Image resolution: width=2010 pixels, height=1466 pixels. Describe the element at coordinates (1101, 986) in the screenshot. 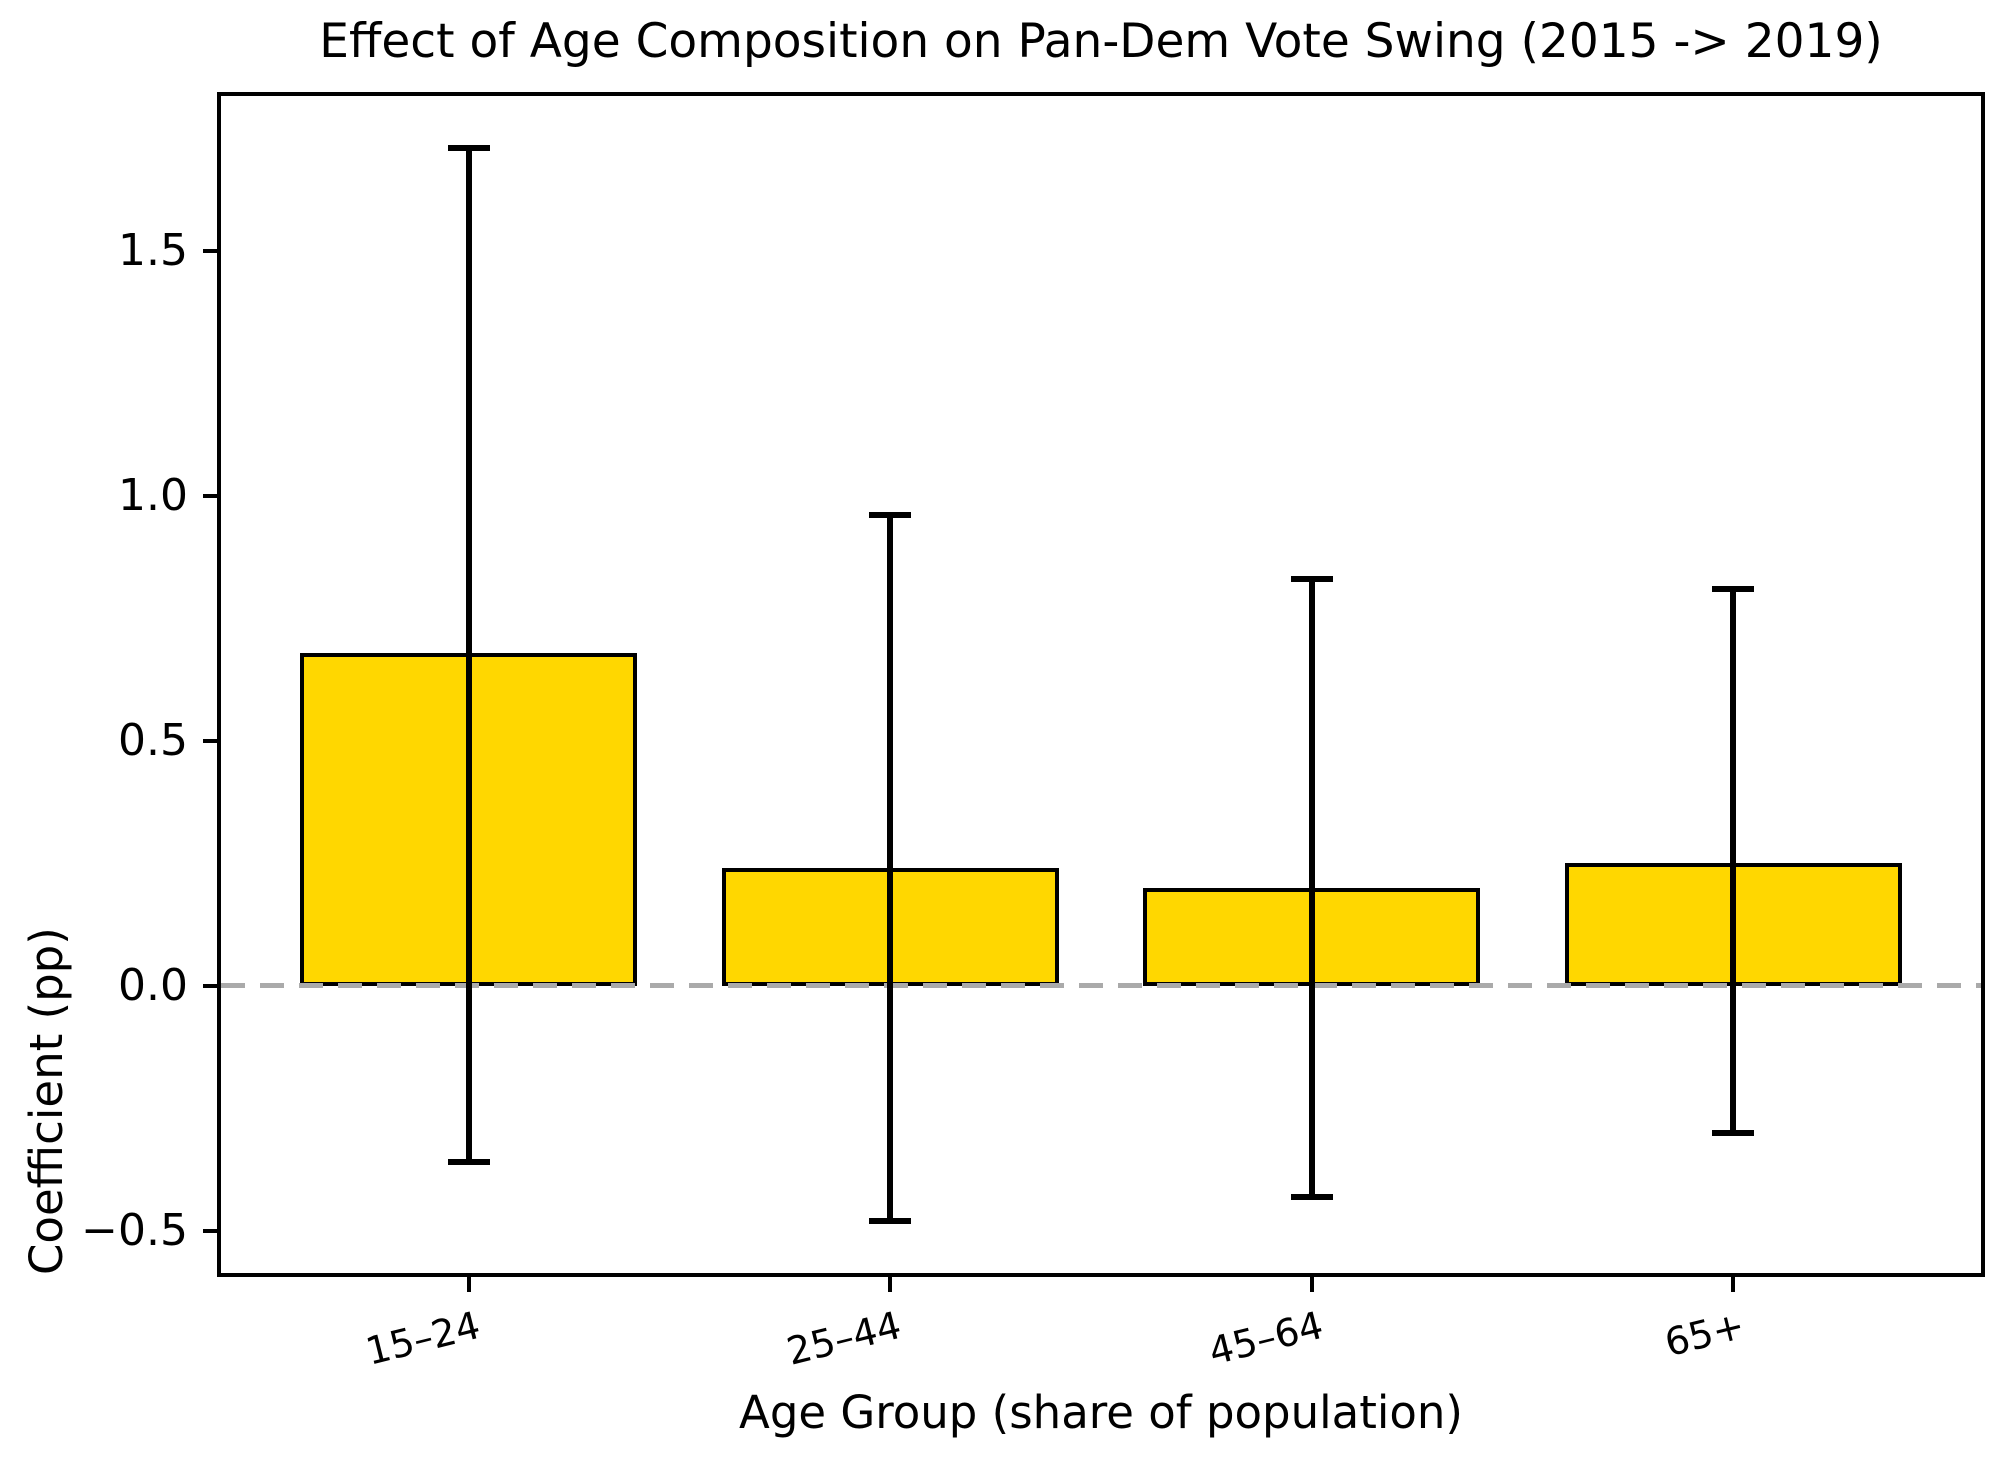

I see `zero-reference-line` at that location.